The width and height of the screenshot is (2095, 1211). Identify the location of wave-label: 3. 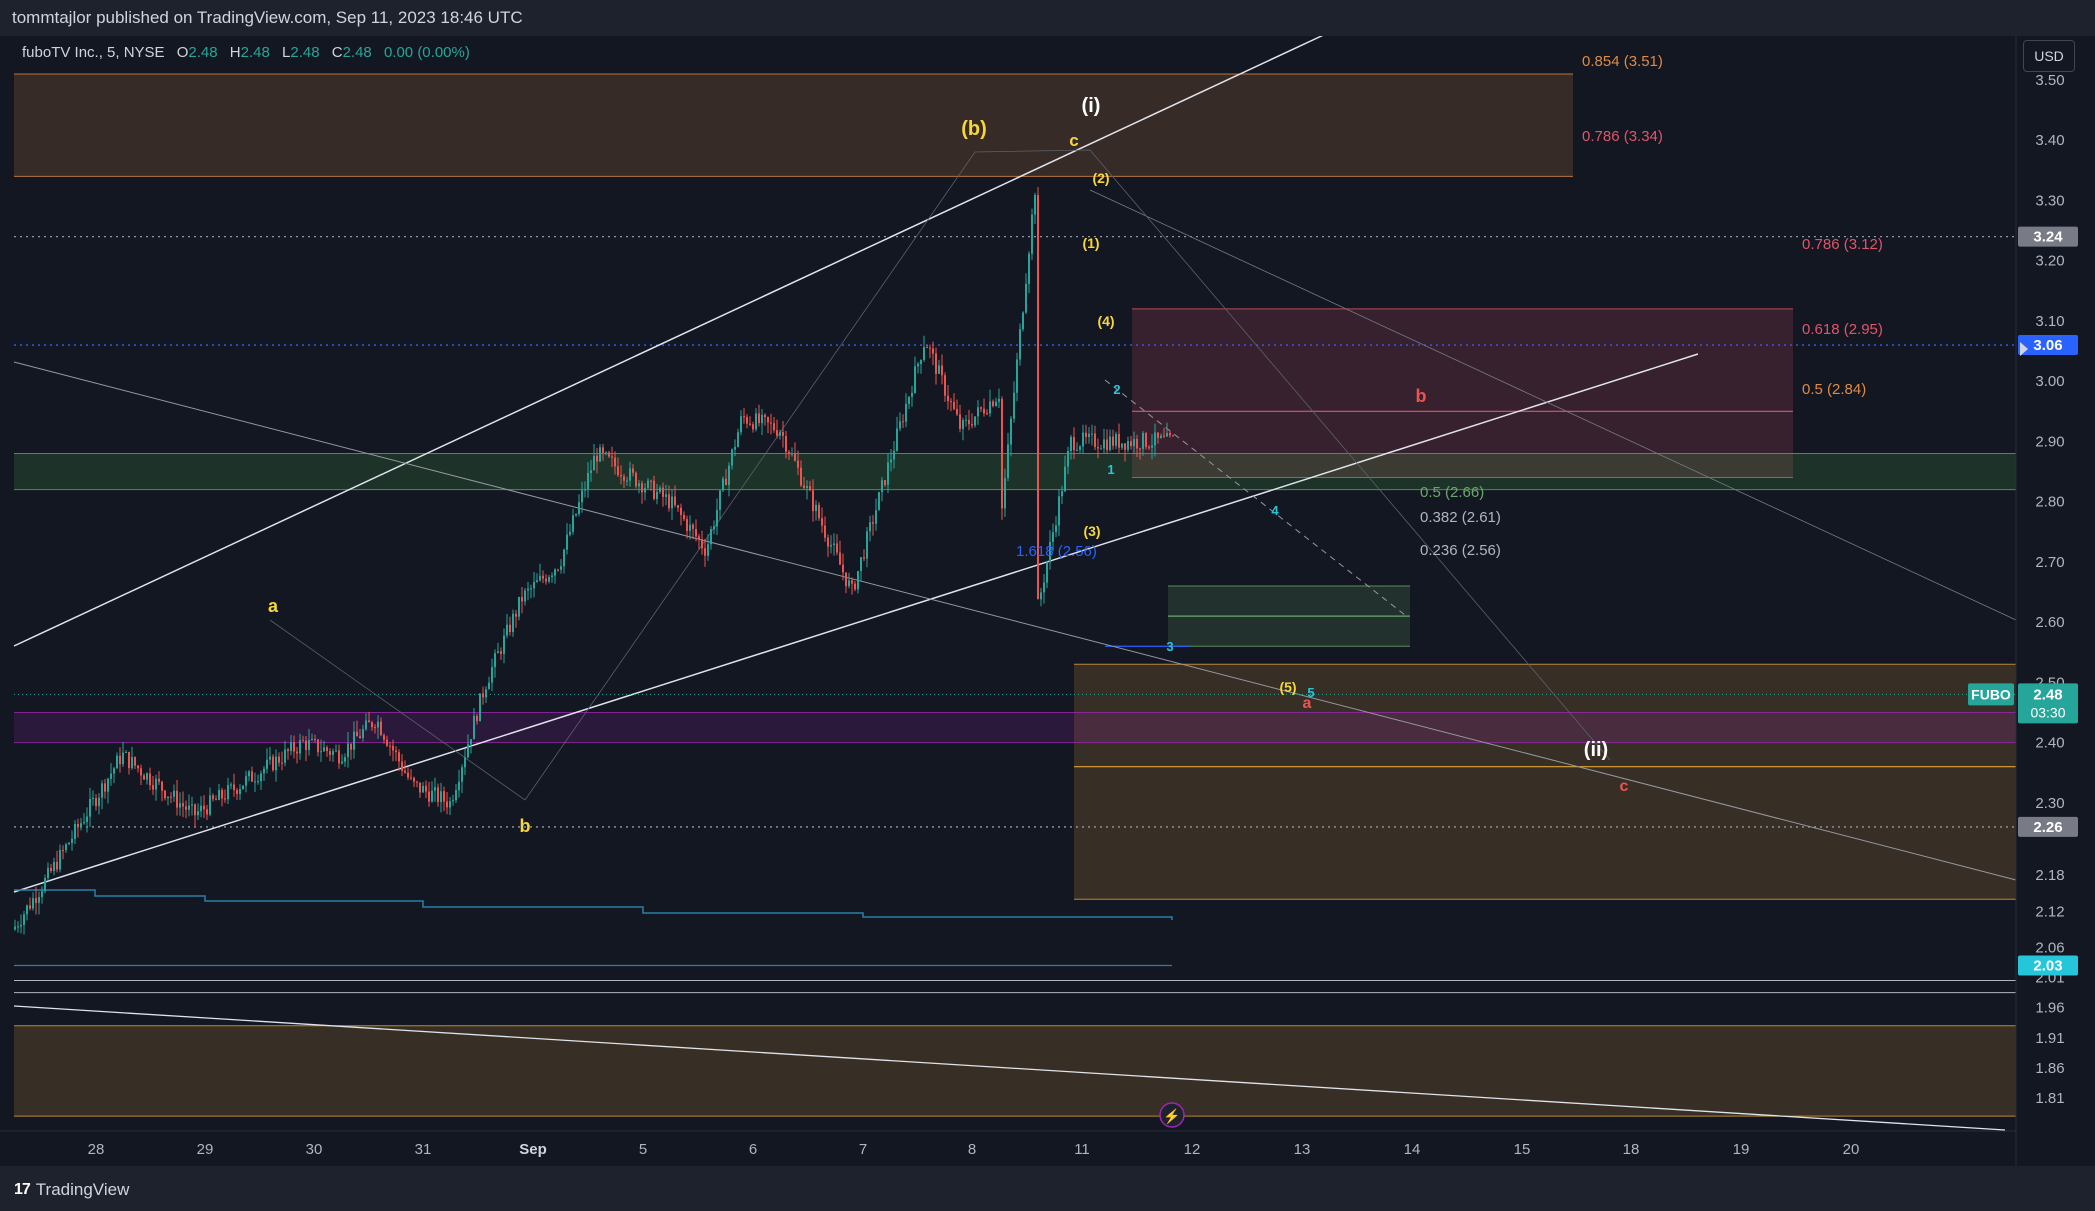
(1169, 646).